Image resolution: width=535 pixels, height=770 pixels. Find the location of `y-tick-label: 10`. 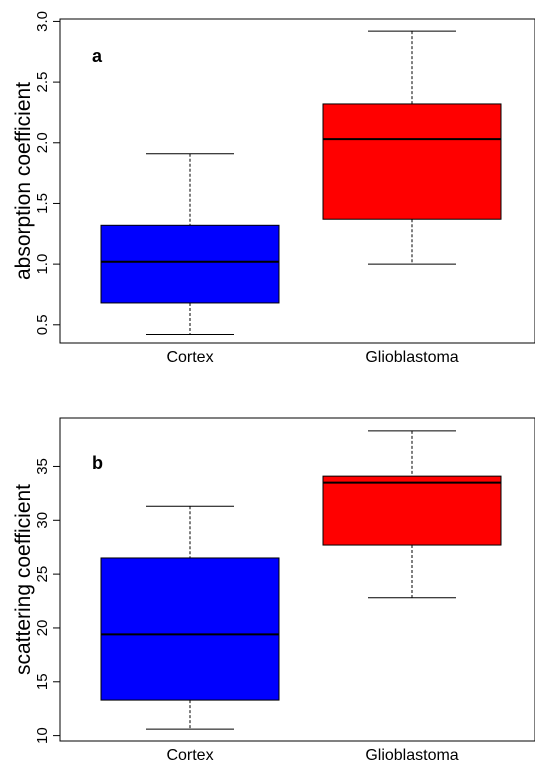

y-tick-label: 10 is located at coordinates (42, 735).